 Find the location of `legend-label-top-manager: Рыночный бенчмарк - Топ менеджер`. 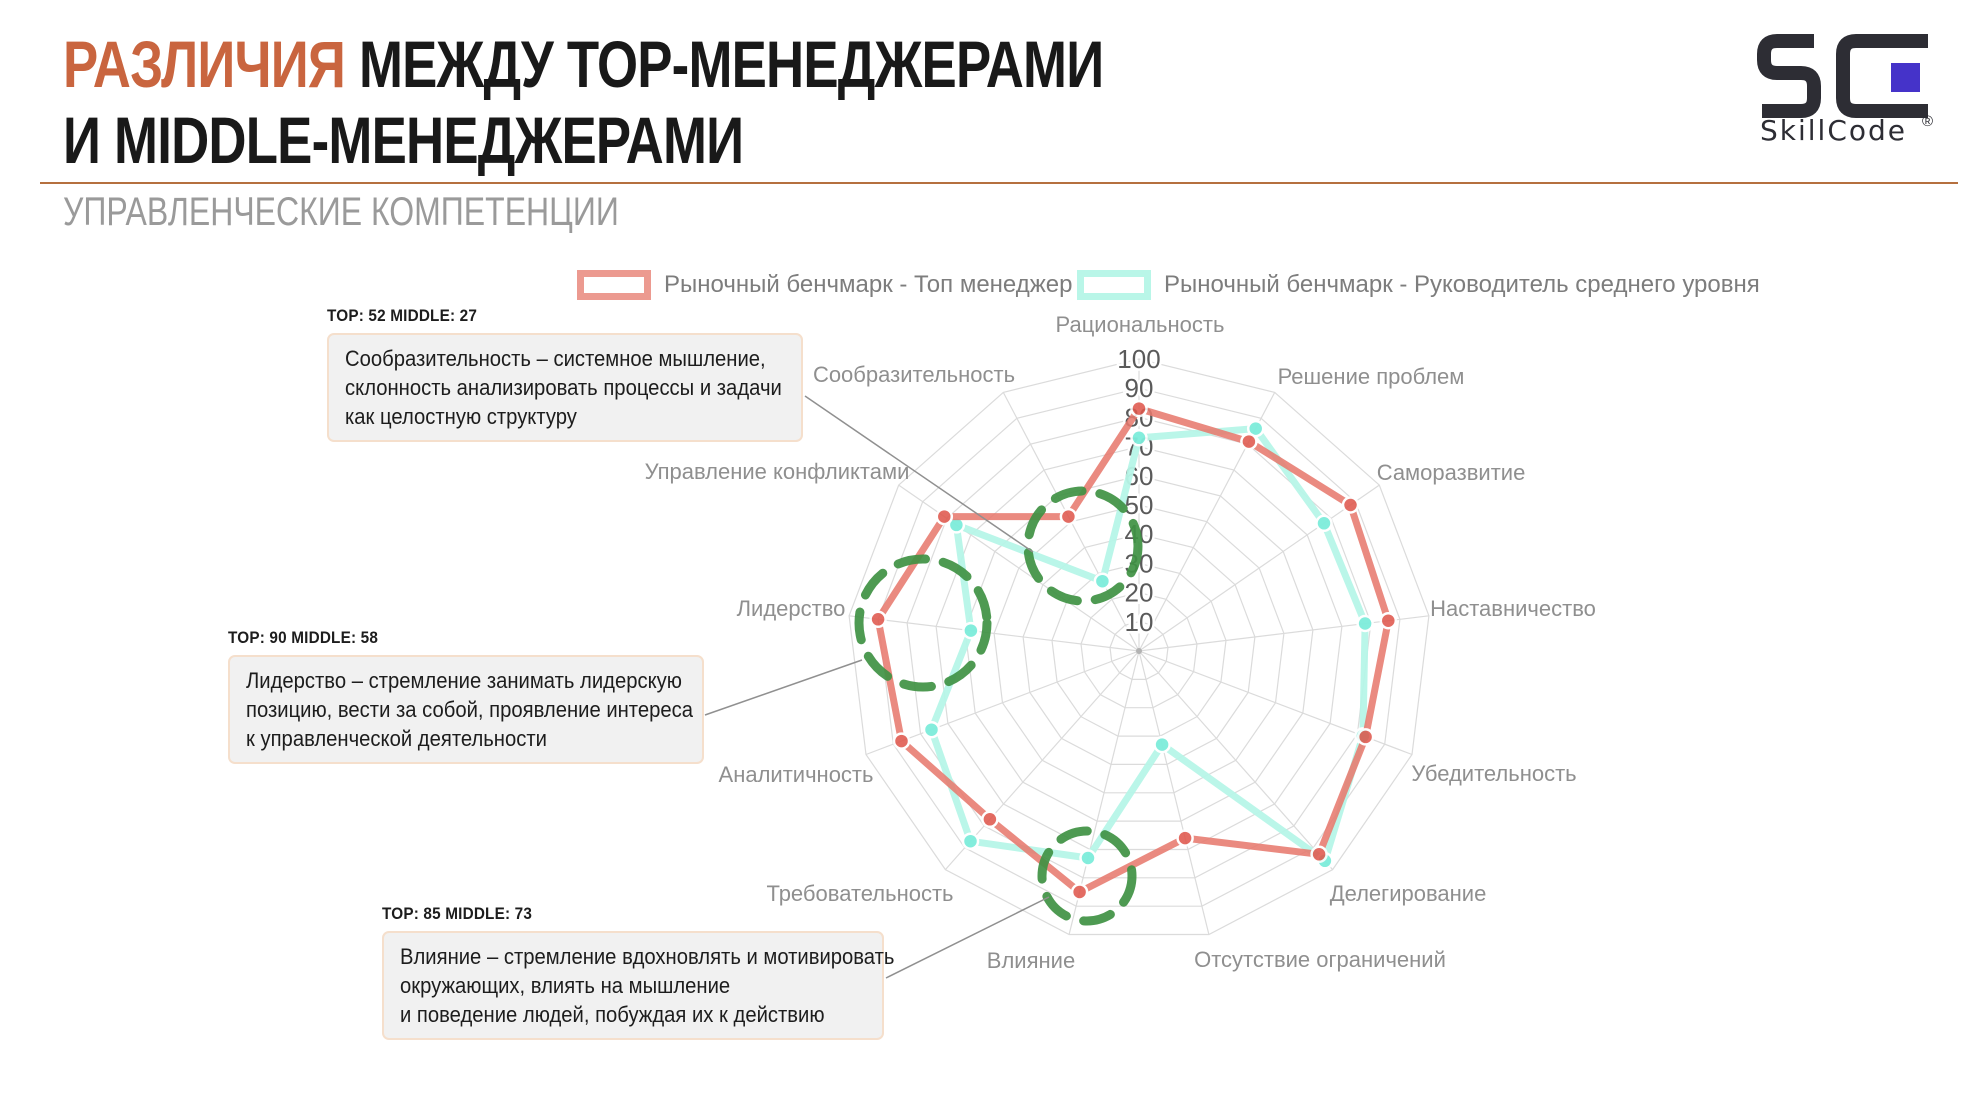

legend-label-top-manager: Рыночный бенчмарк - Топ менеджер is located at coordinates (868, 284).